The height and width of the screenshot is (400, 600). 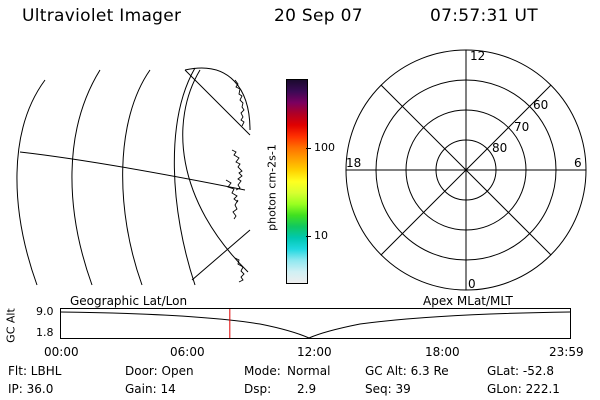 I want to click on orbit-ymax: 9.0, so click(x=45, y=311).